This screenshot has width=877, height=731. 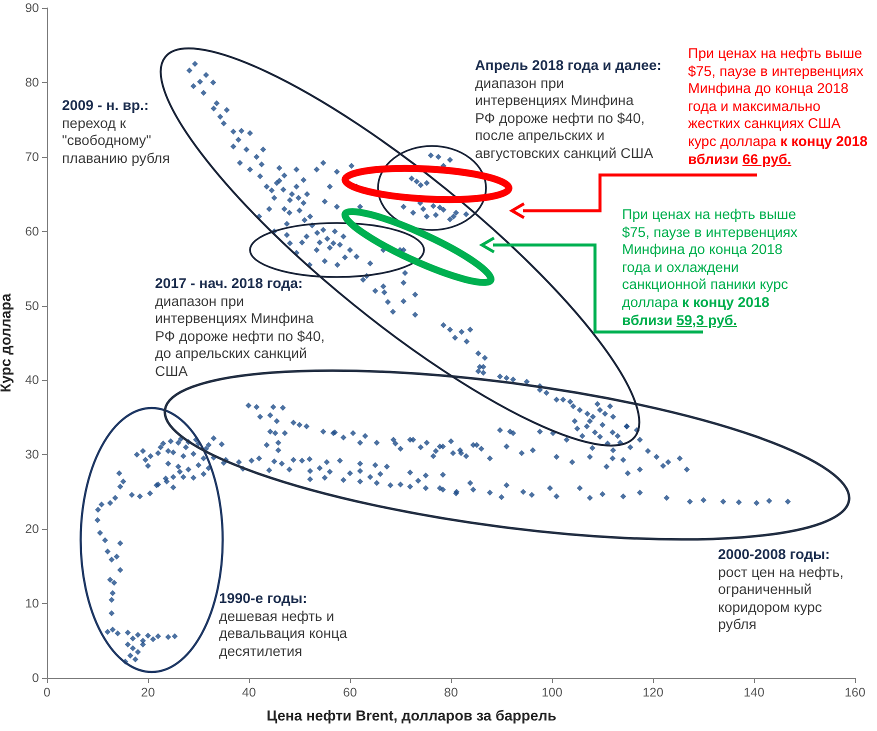 I want to click on x-tick-label: 160, so click(x=855, y=693).